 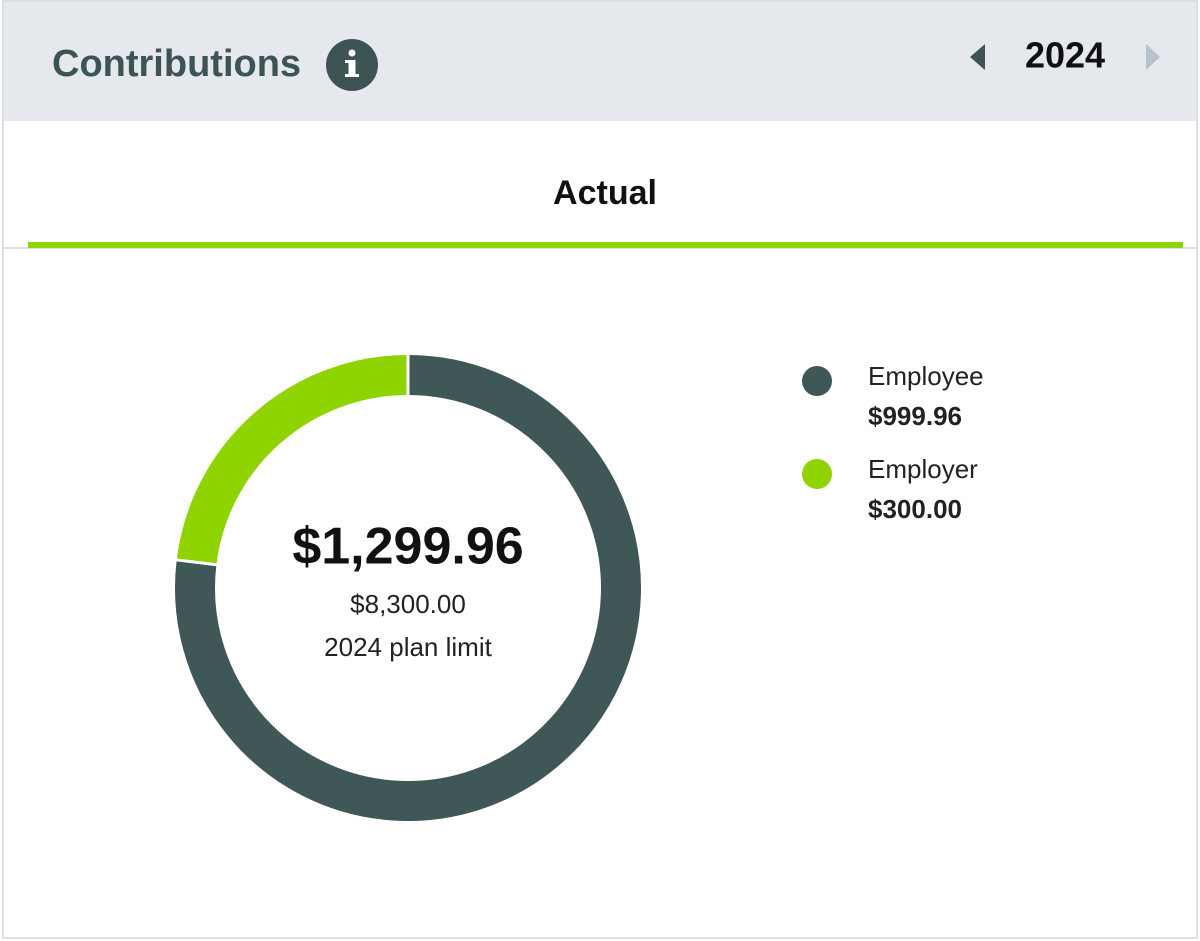 I want to click on legend-value: $999.96, so click(x=915, y=416).